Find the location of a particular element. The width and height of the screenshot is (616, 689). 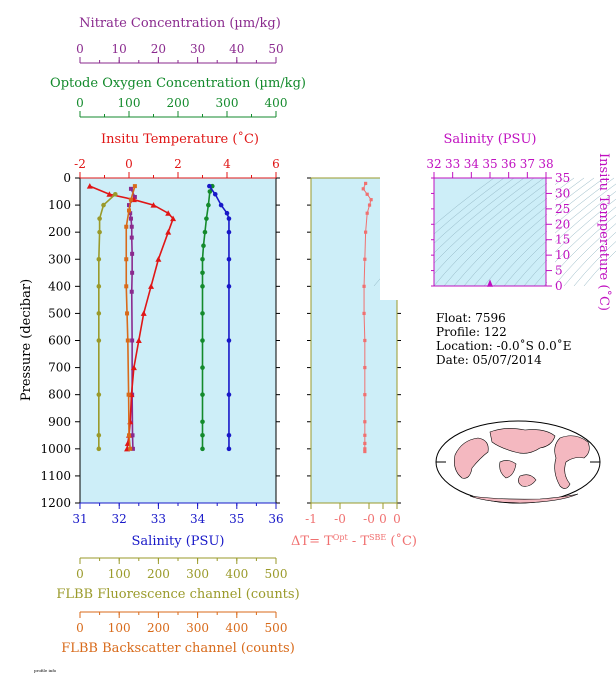

ts-title: Salinity (PSU) is located at coordinates (490, 139).